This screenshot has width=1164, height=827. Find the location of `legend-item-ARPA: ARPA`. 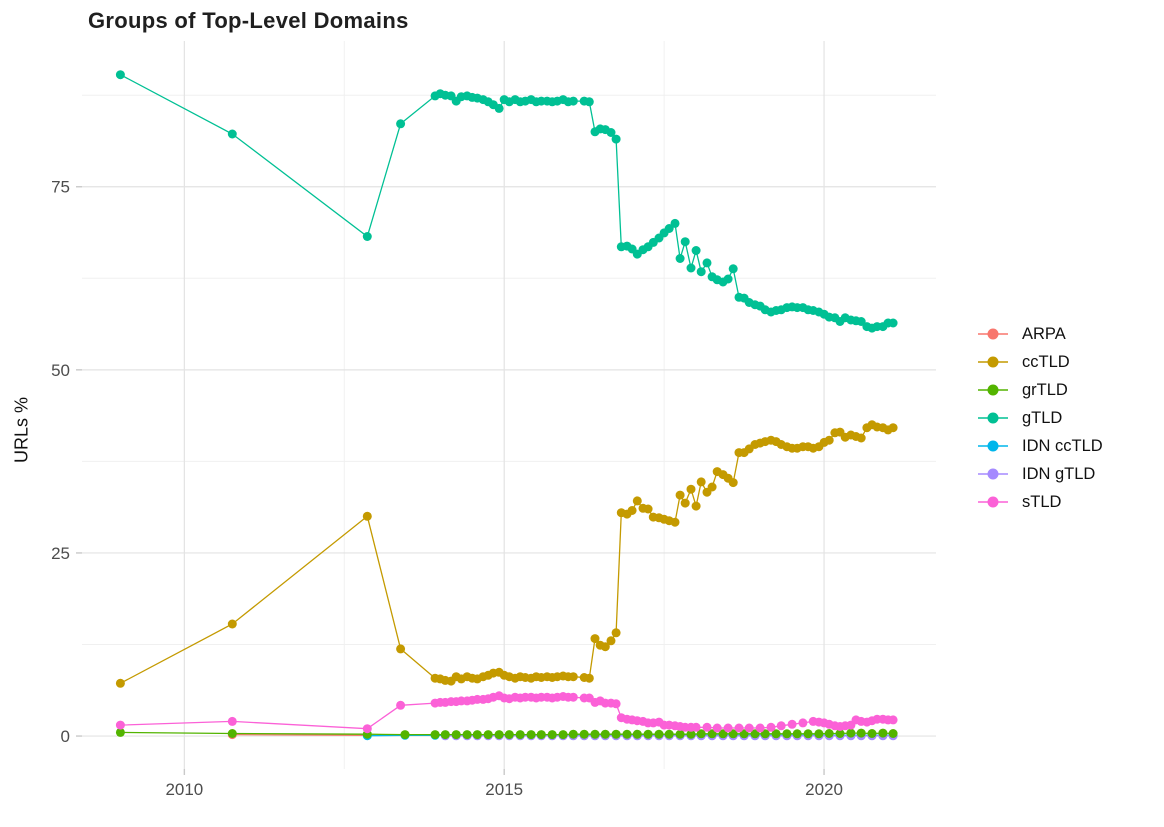

legend-item-ARPA: ARPA is located at coordinates (1039, 334).